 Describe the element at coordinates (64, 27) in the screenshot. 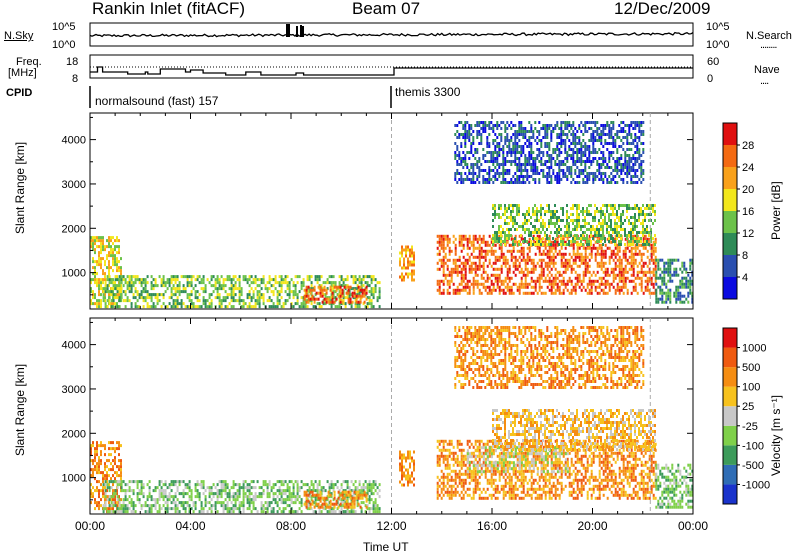

I see `nsky-tick-top: 10^5` at that location.